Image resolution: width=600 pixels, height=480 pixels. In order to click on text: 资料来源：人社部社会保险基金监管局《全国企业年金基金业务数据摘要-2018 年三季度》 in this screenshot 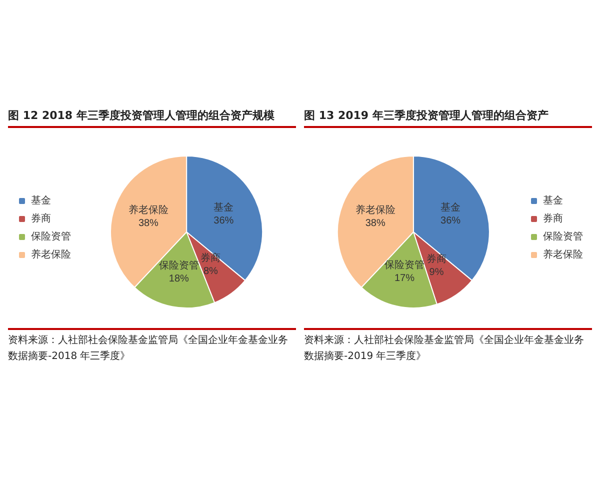, I will do `click(152, 346)`.